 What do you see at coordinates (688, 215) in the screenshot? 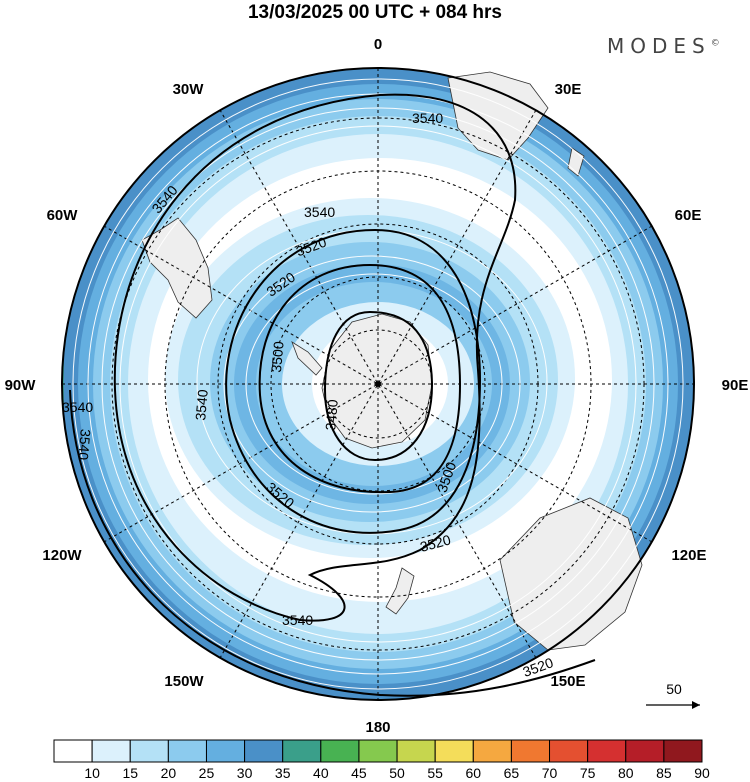
I see `lon-label-60e: 60E` at bounding box center [688, 215].